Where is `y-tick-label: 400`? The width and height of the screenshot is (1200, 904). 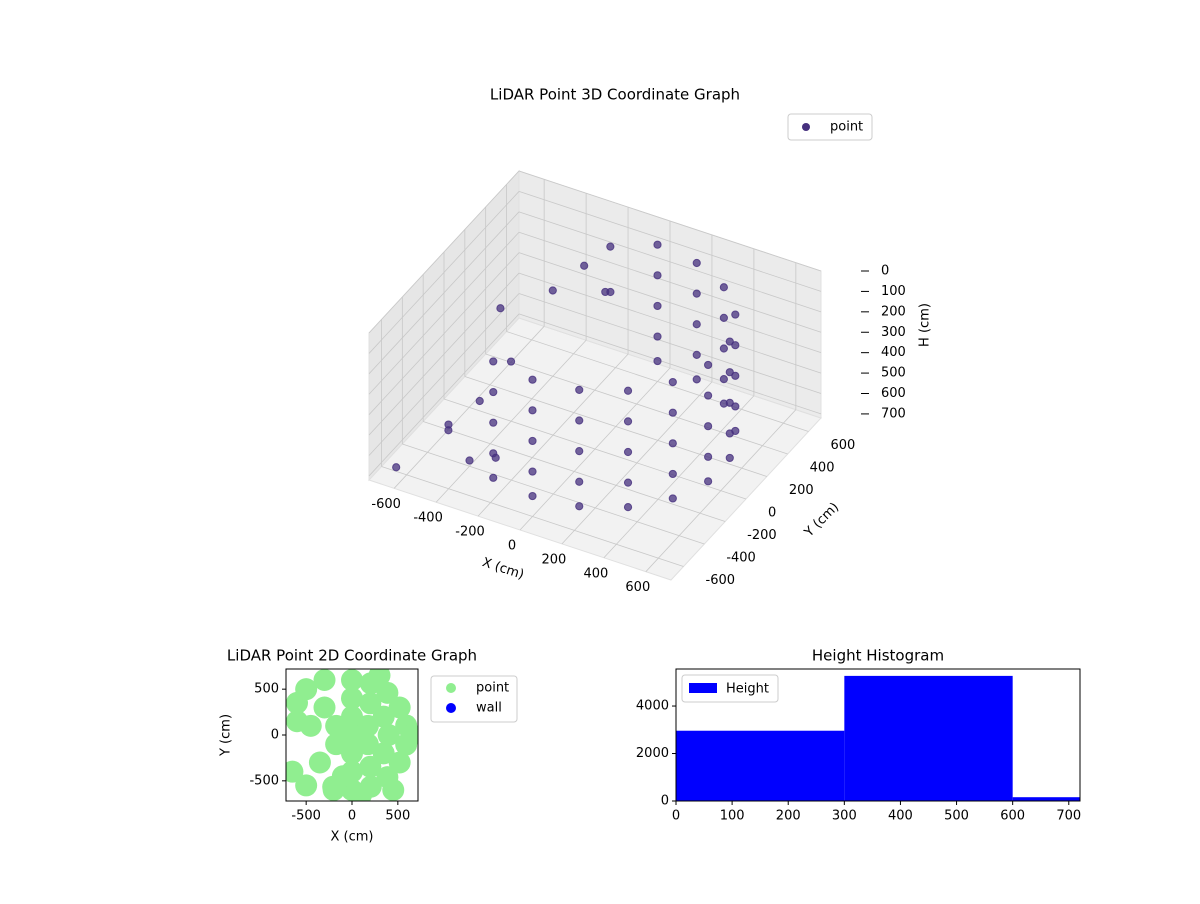 y-tick-label: 400 is located at coordinates (822, 468).